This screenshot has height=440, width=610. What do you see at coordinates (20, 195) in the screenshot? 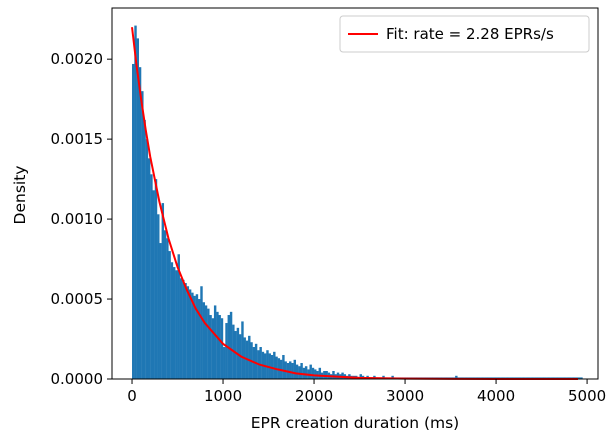
I see `y-axis-label: Density` at bounding box center [20, 195].